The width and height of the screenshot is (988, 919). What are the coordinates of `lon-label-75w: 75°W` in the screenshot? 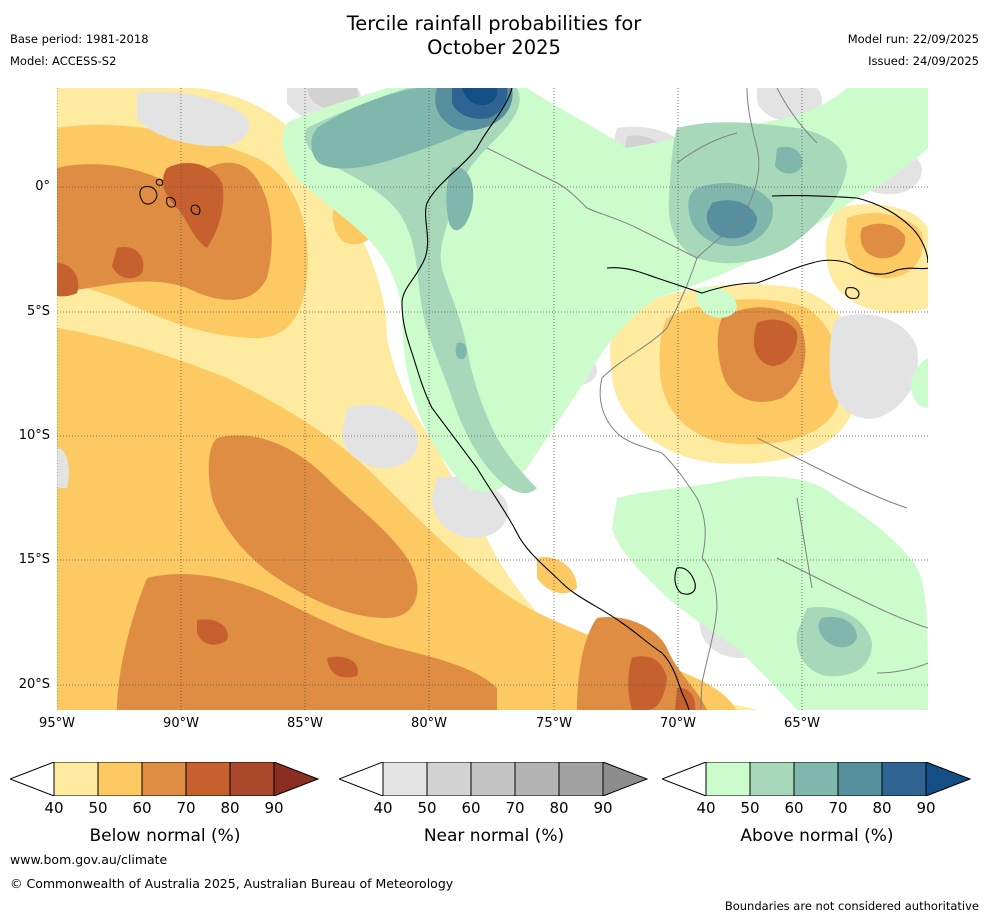 It's located at (554, 723).